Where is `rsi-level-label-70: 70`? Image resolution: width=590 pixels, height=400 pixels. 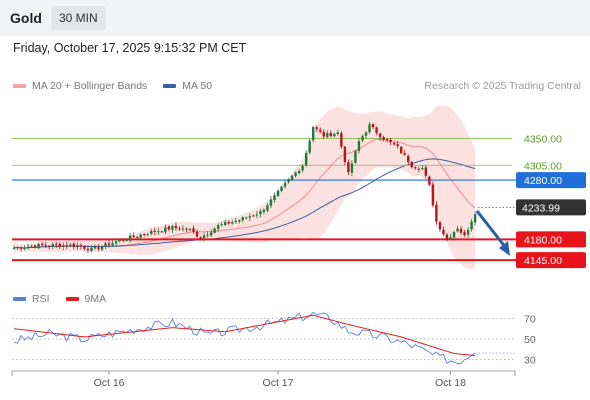 rsi-level-label-70: 70 is located at coordinates (530, 319).